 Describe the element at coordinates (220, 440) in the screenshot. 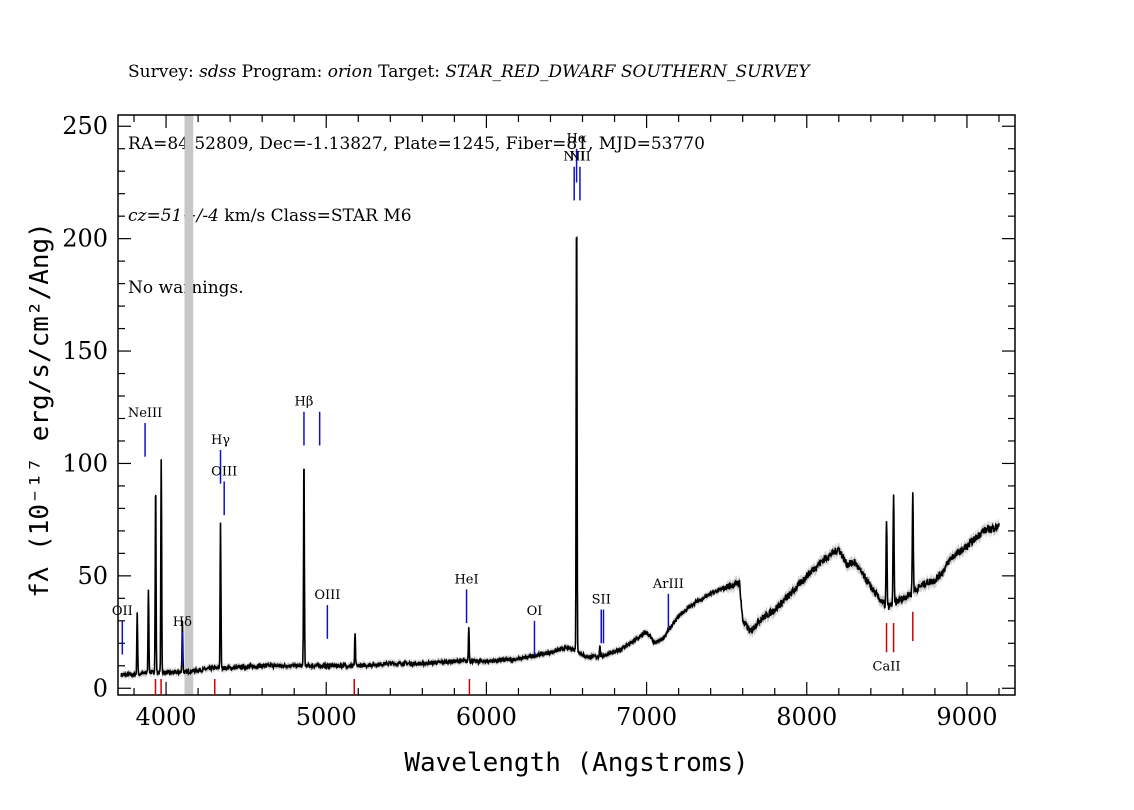

I see `emission-line-label: Hγ` at that location.